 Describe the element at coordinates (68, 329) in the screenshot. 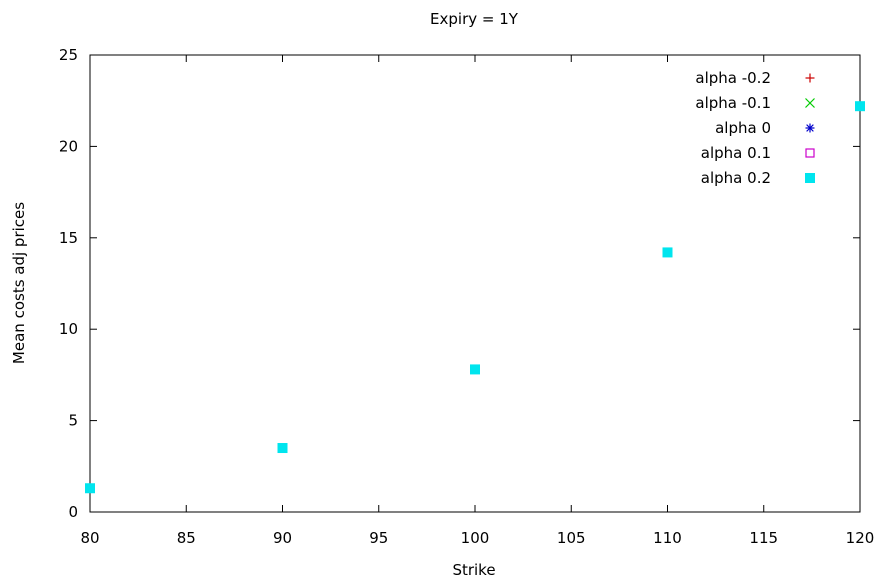

I see `y-tick-label: 10` at that location.